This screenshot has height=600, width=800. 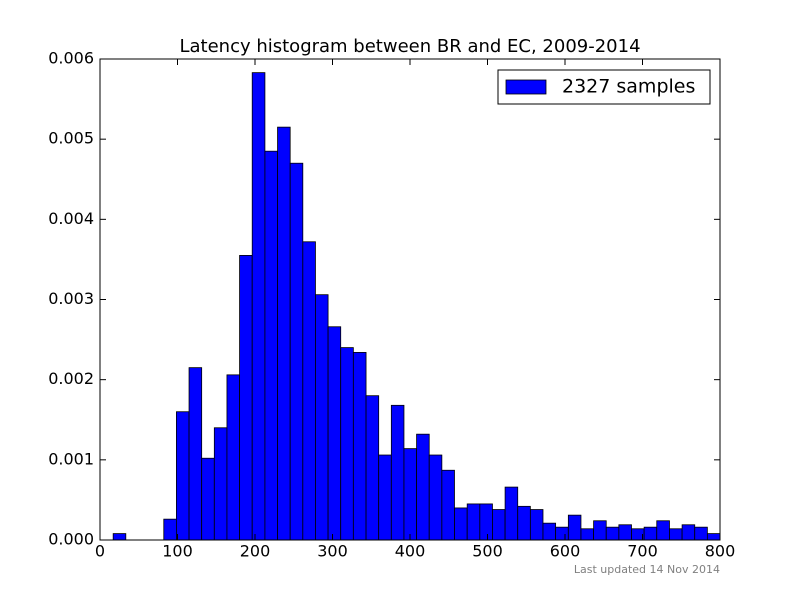 I want to click on y-tick-label: 0.001, so click(x=71, y=458).